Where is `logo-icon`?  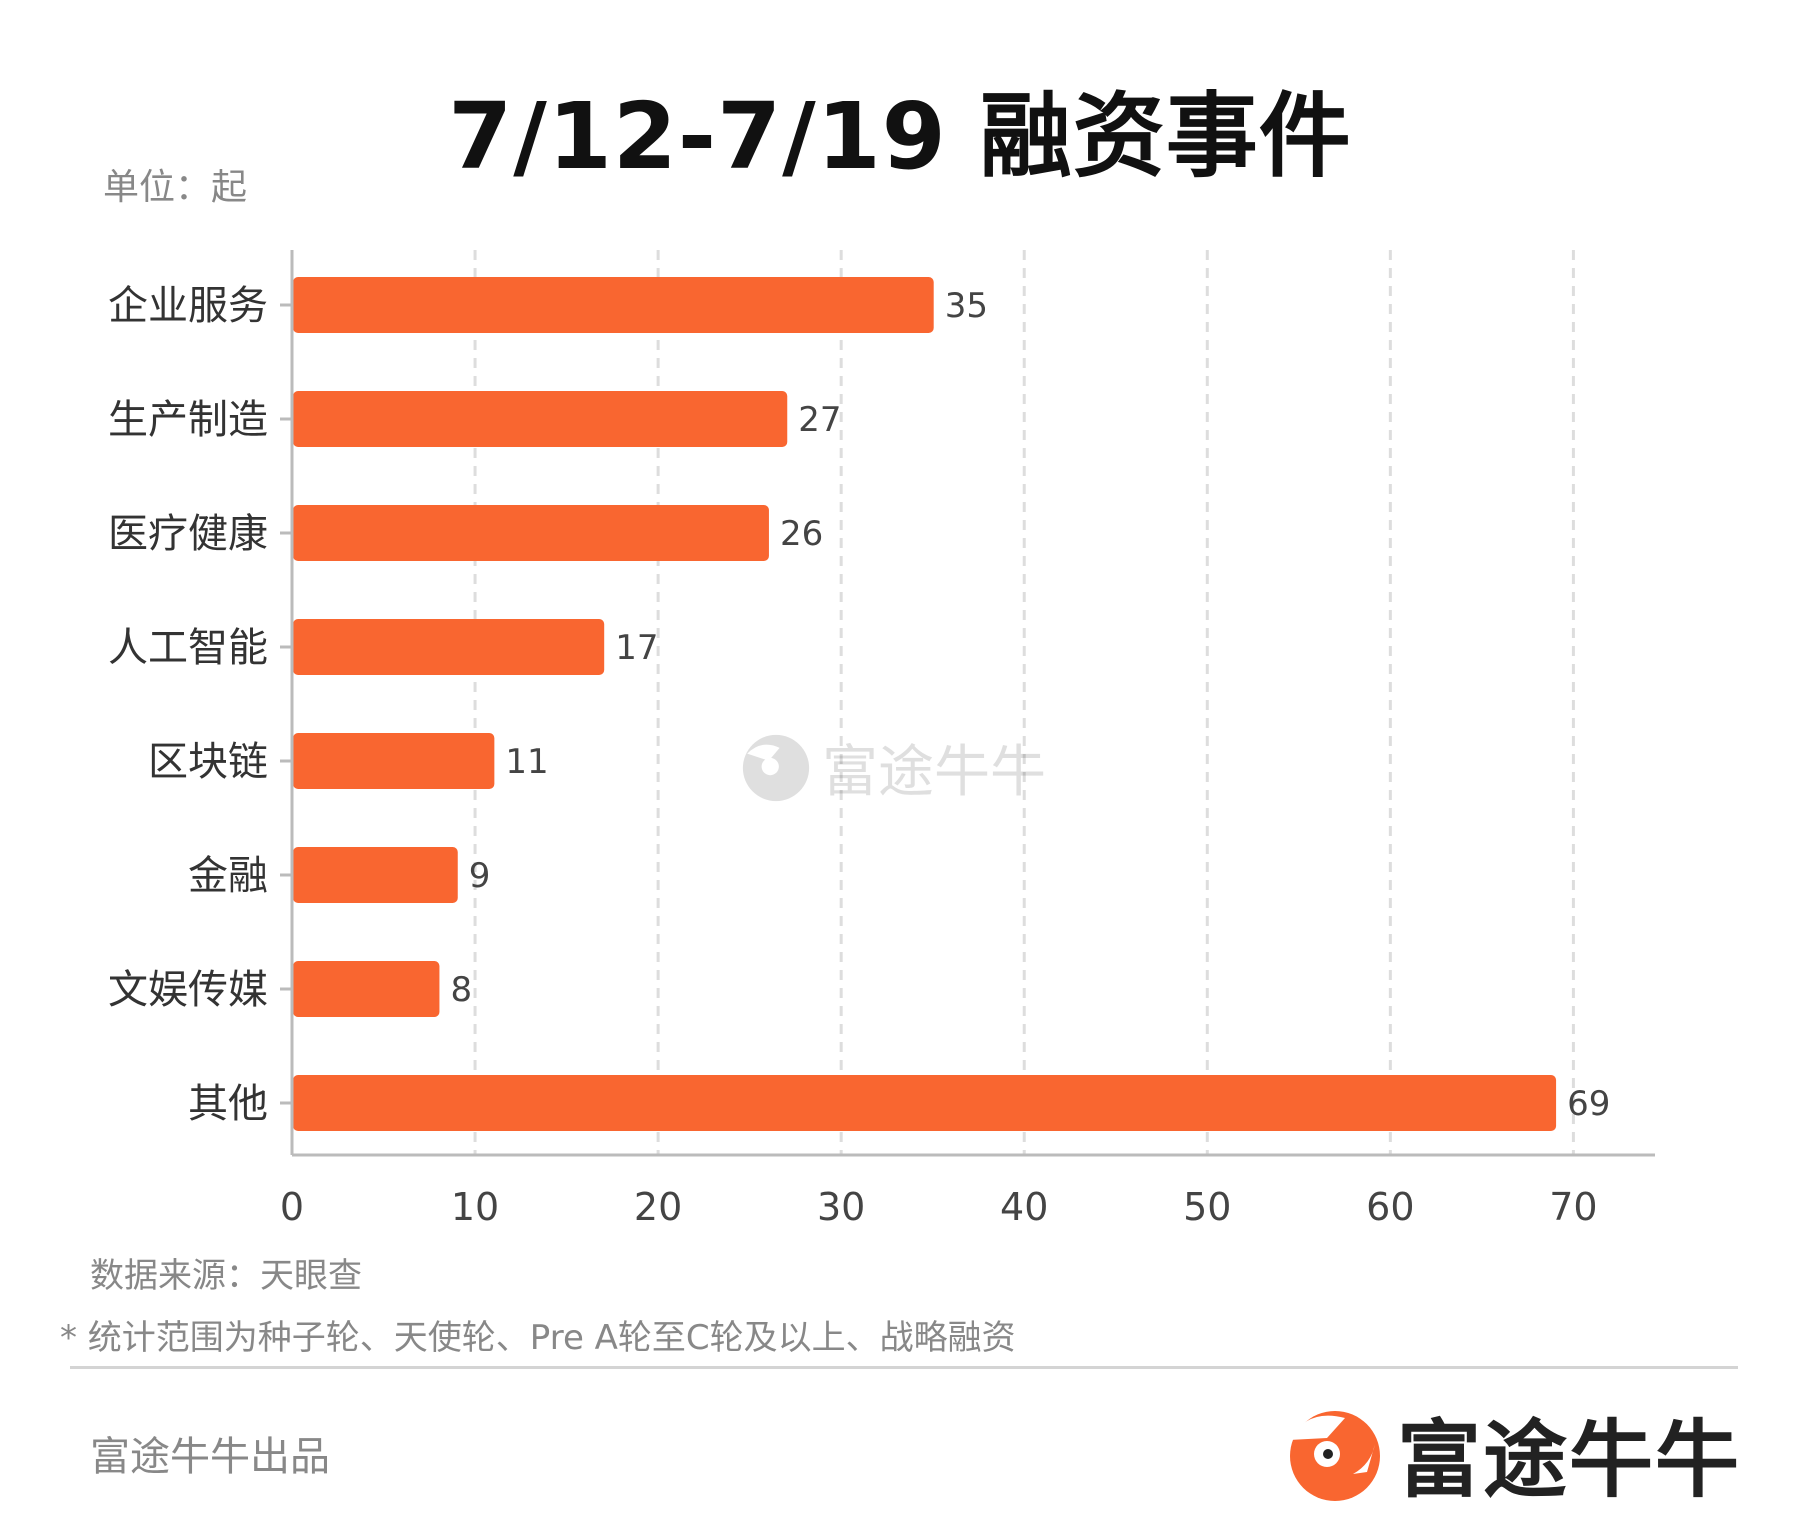 logo-icon is located at coordinates (776, 767).